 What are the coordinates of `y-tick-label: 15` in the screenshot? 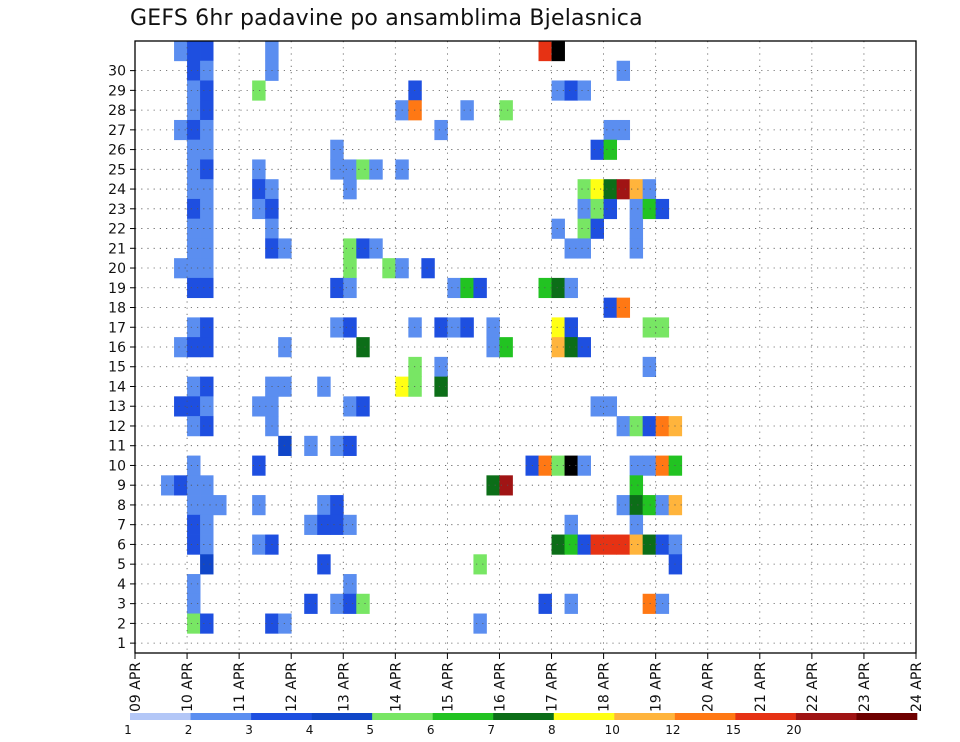 It's located at (117, 368).